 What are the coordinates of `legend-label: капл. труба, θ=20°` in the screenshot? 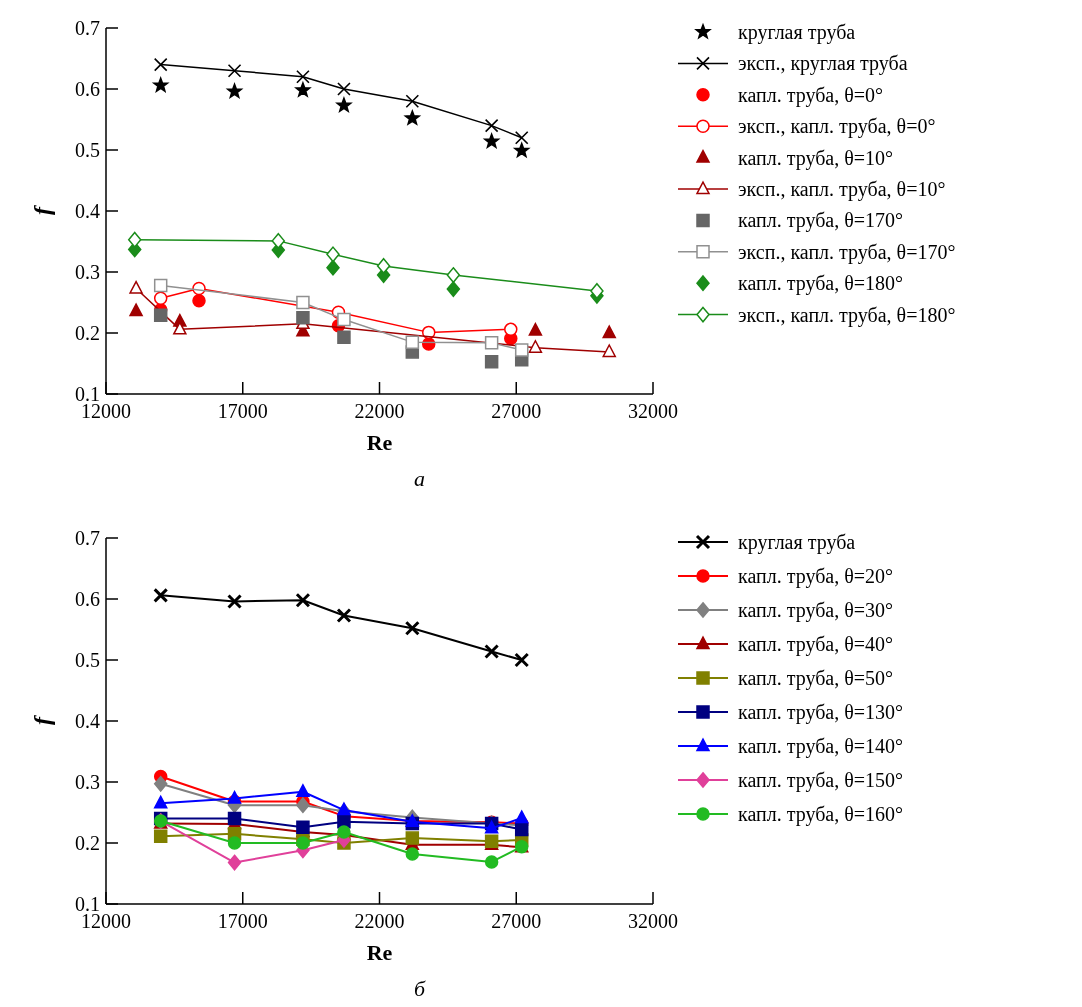 It's located at (816, 576).